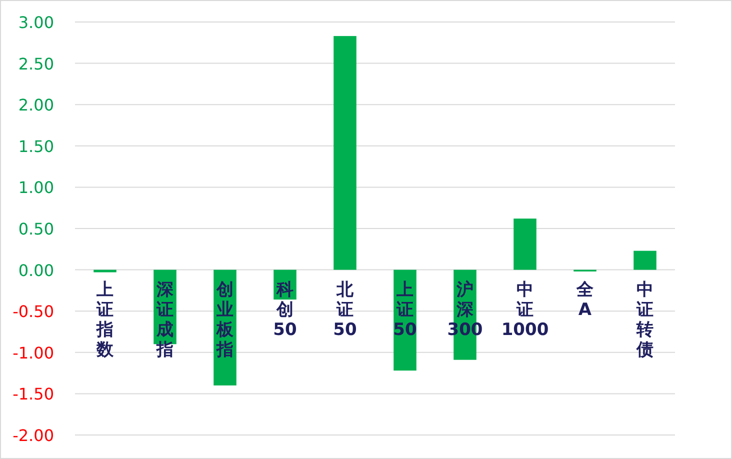 This screenshot has width=732, height=459. Describe the element at coordinates (165, 320) in the screenshot. I see `x-tick-label: 深证成指` at that location.